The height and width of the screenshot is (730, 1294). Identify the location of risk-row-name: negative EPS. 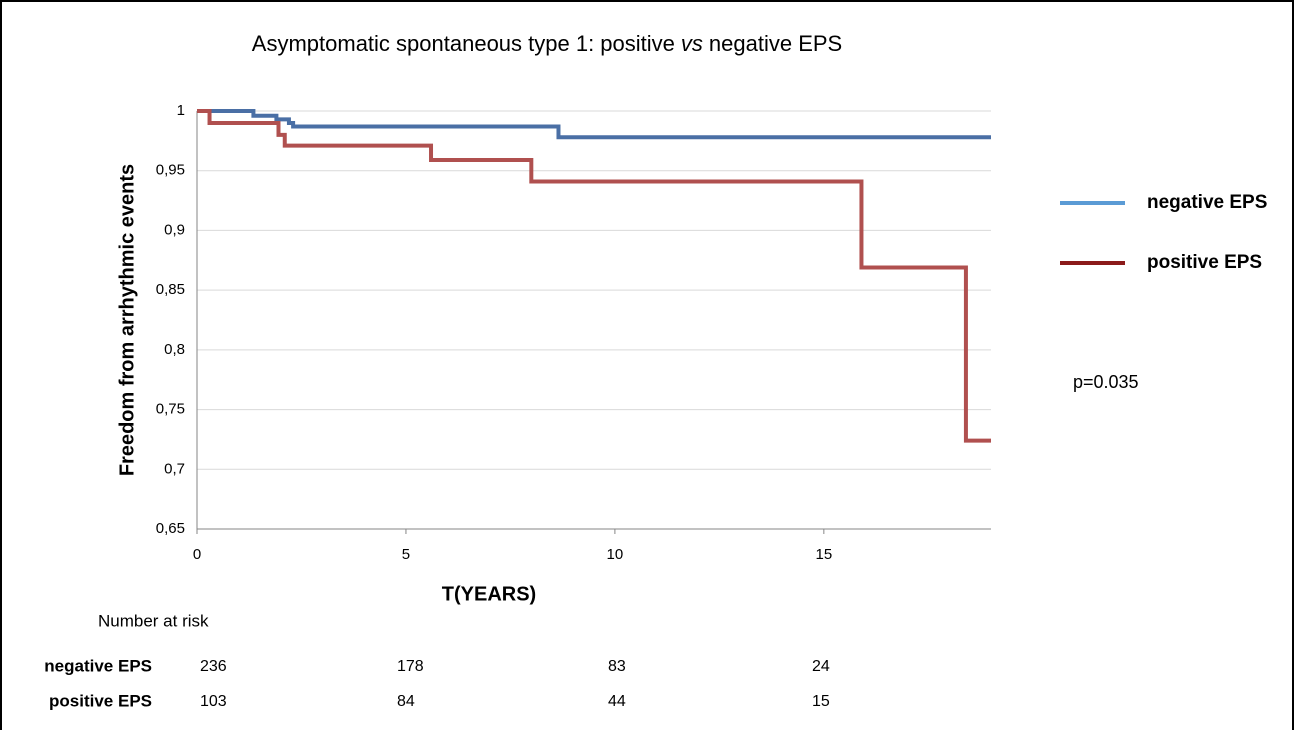
(98, 665).